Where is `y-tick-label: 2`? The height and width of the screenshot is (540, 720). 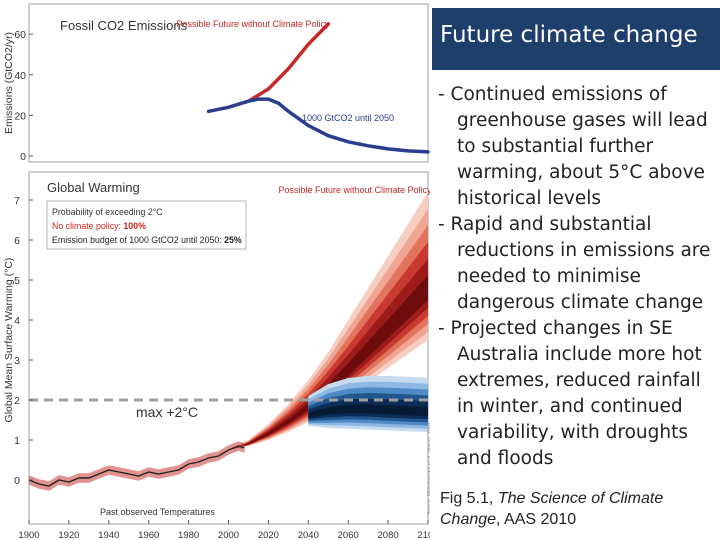 y-tick-label: 2 is located at coordinates (17, 401).